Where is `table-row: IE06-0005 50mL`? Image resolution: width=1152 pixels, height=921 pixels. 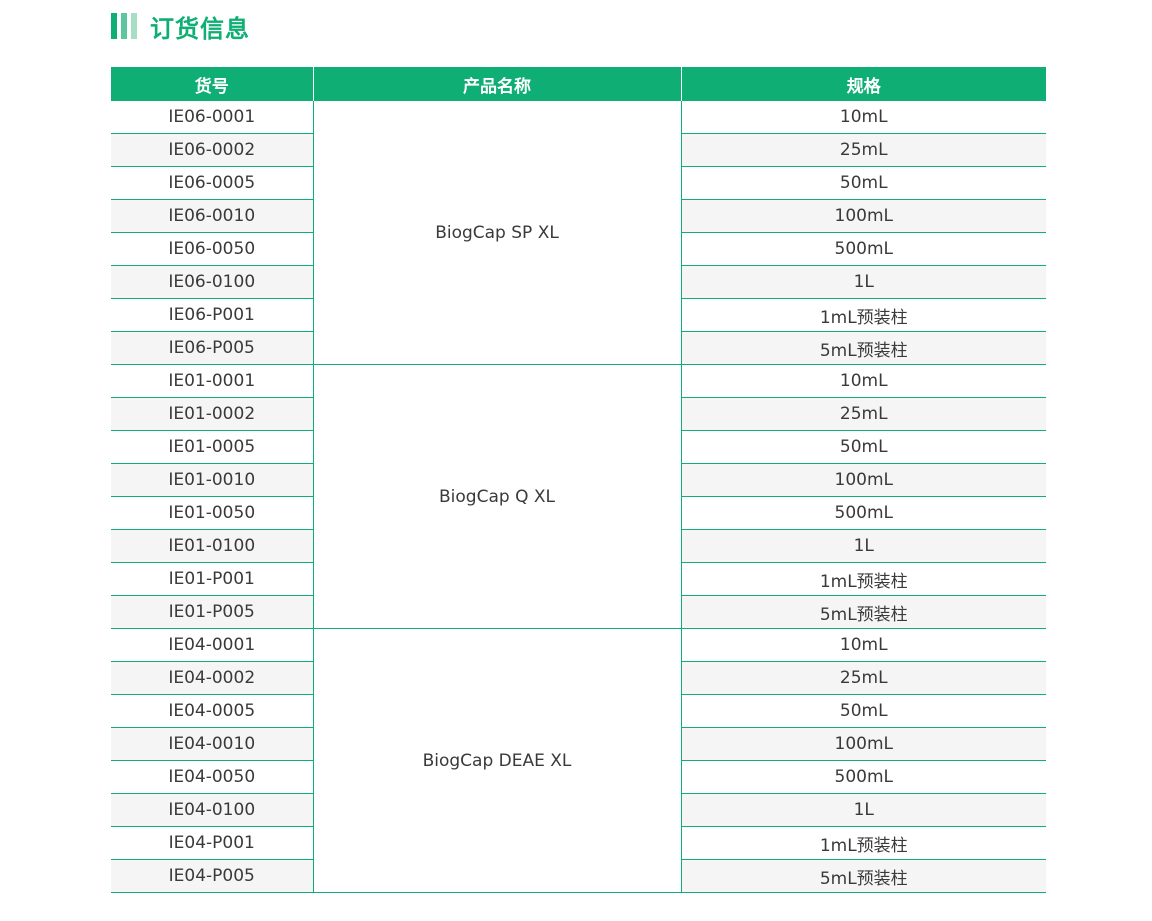 table-row: IE06-0005 50mL is located at coordinates (578, 183).